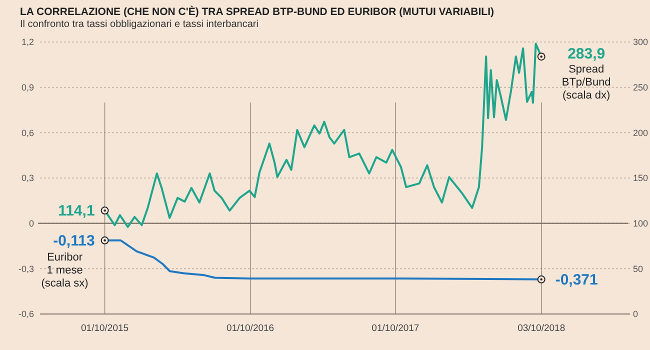 Image resolution: width=650 pixels, height=350 pixels. I want to click on x-tick-label: 01/10/2017, so click(396, 328).